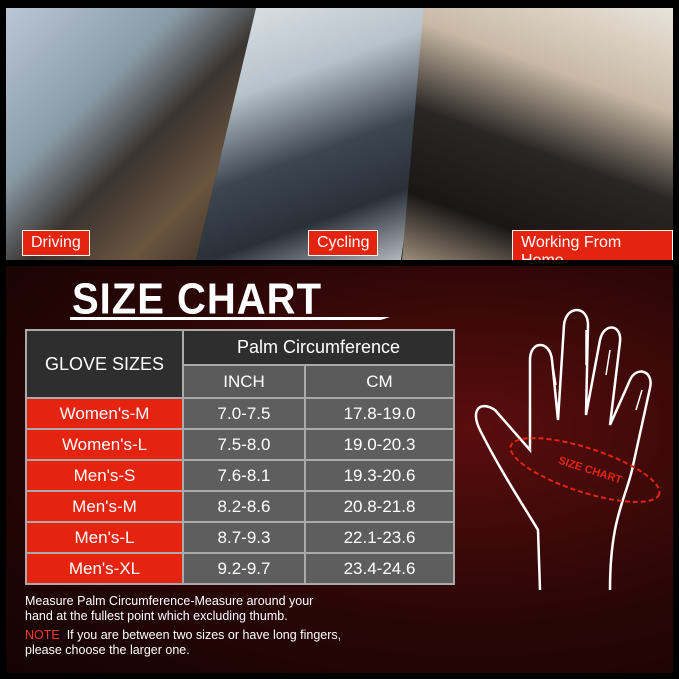 This screenshot has width=679, height=679. Describe the element at coordinates (244, 475) in the screenshot. I see `cell-inch: 7.6-8.1` at that location.